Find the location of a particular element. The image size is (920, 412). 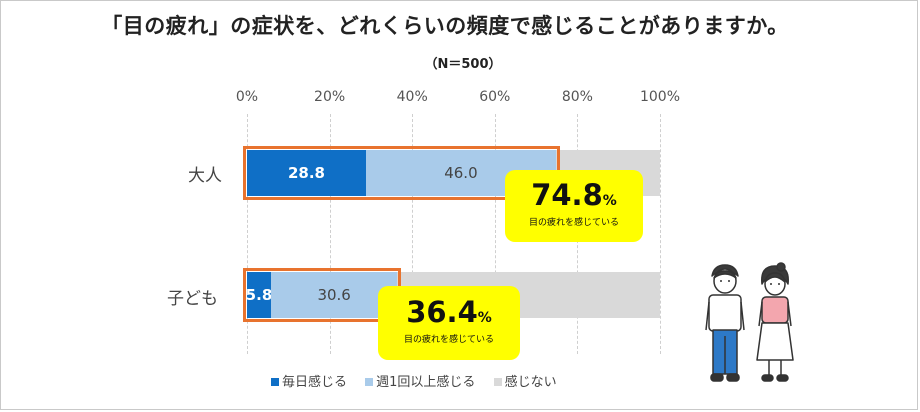

girl-figure is located at coordinates (775, 322).